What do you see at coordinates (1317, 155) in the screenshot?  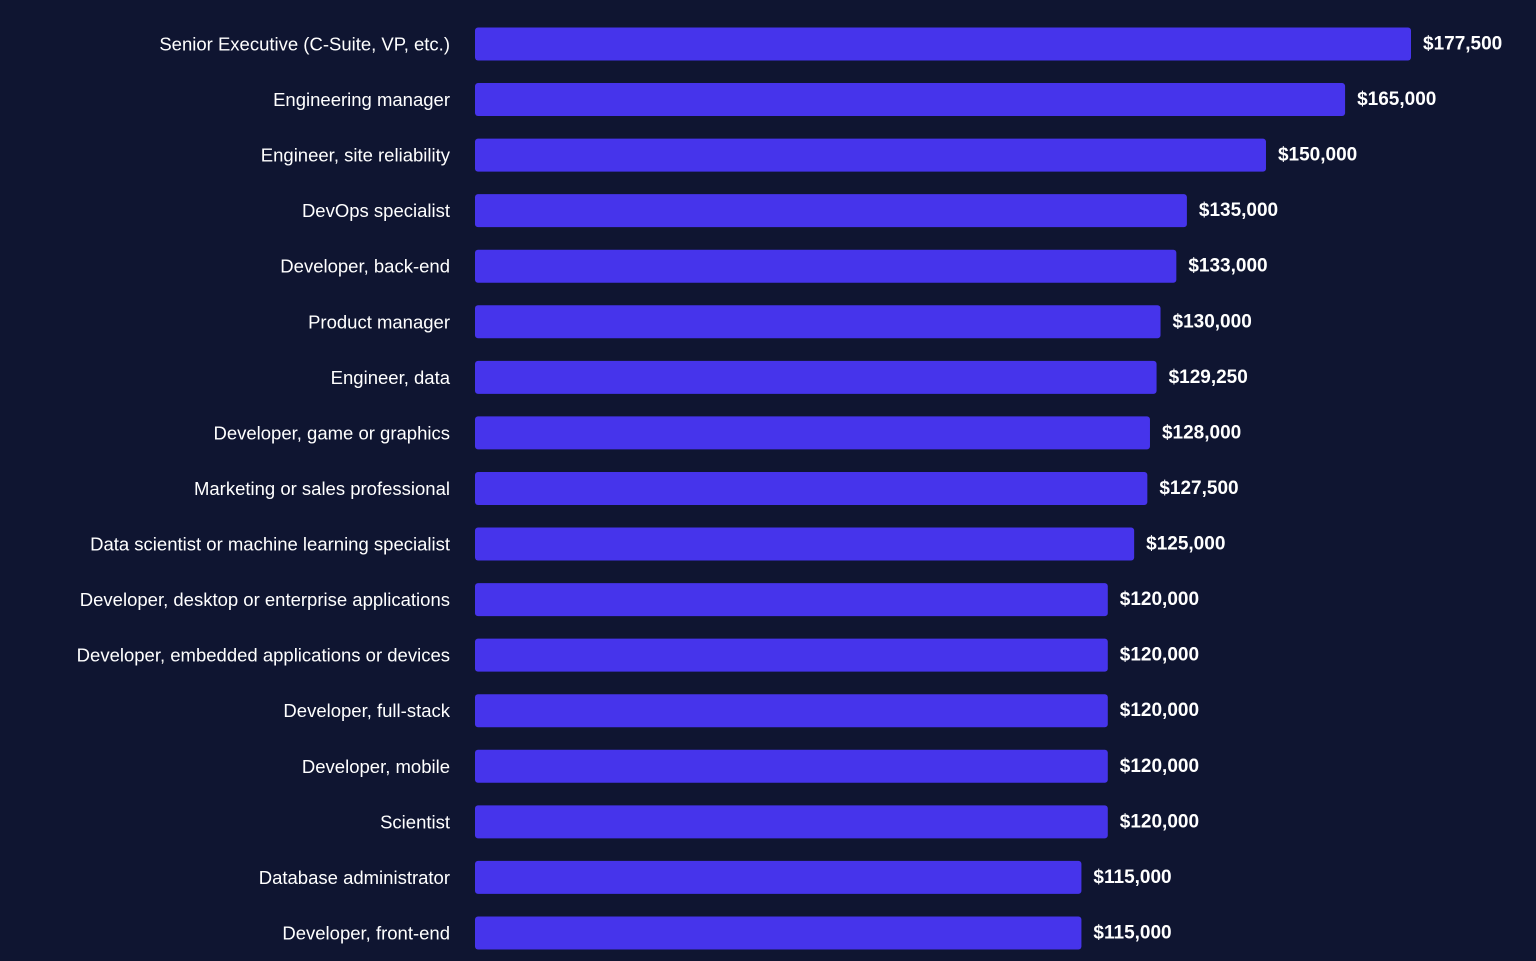 I see `value-label: $150,000` at bounding box center [1317, 155].